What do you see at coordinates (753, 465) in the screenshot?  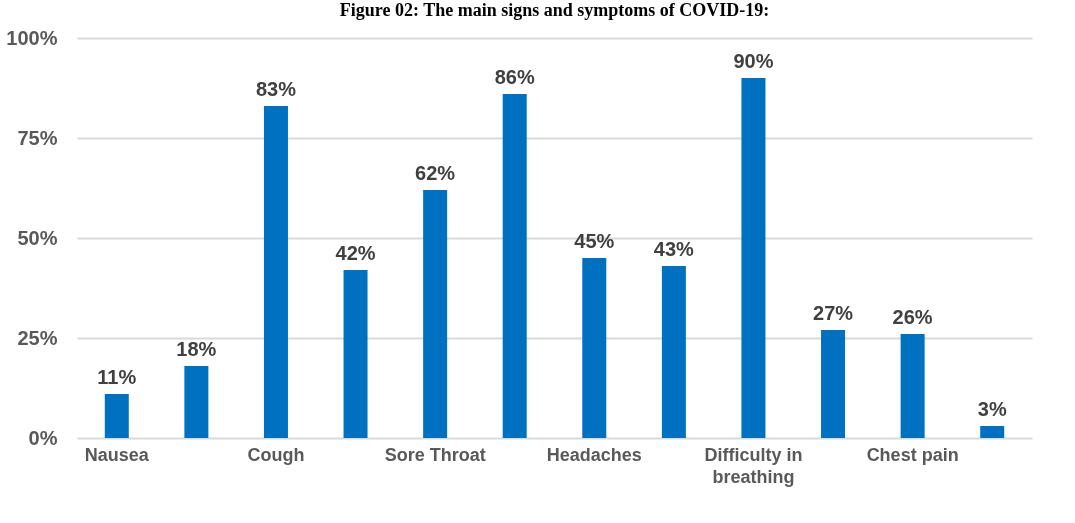 I see `x-tick-label: Difficulty in breathing` at bounding box center [753, 465].